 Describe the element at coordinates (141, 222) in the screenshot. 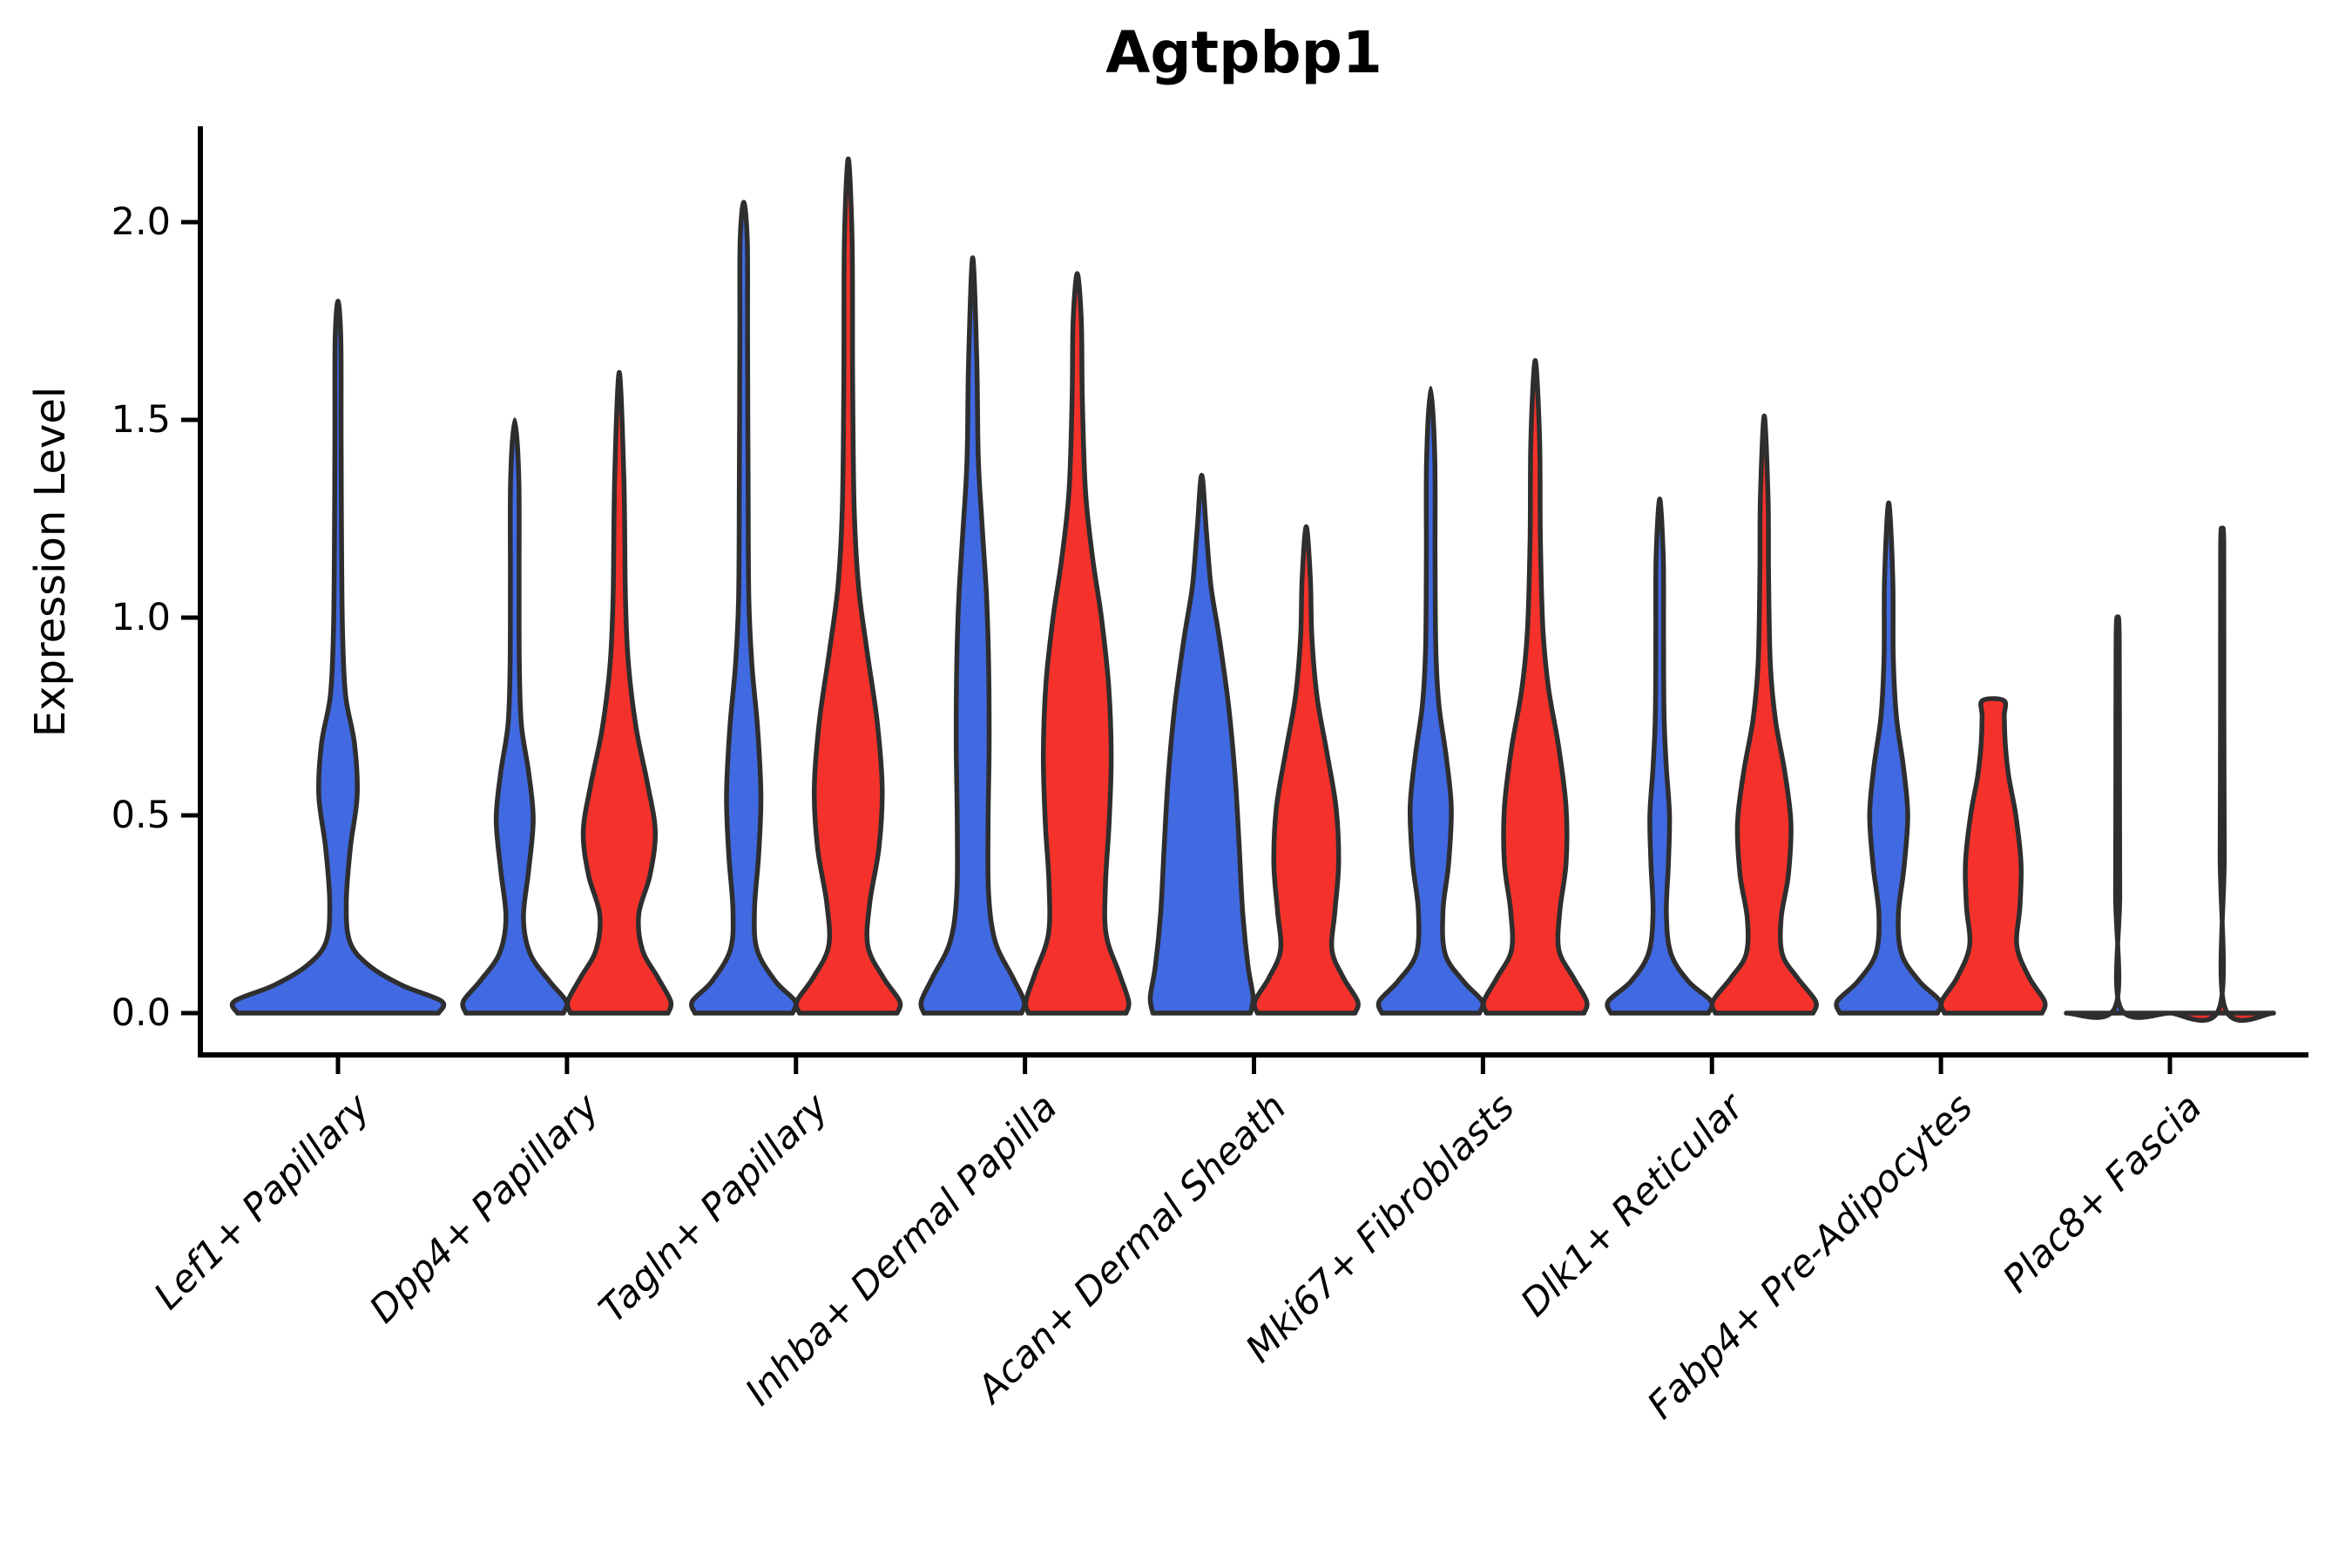

I see `y-tick-label: 2.0` at that location.